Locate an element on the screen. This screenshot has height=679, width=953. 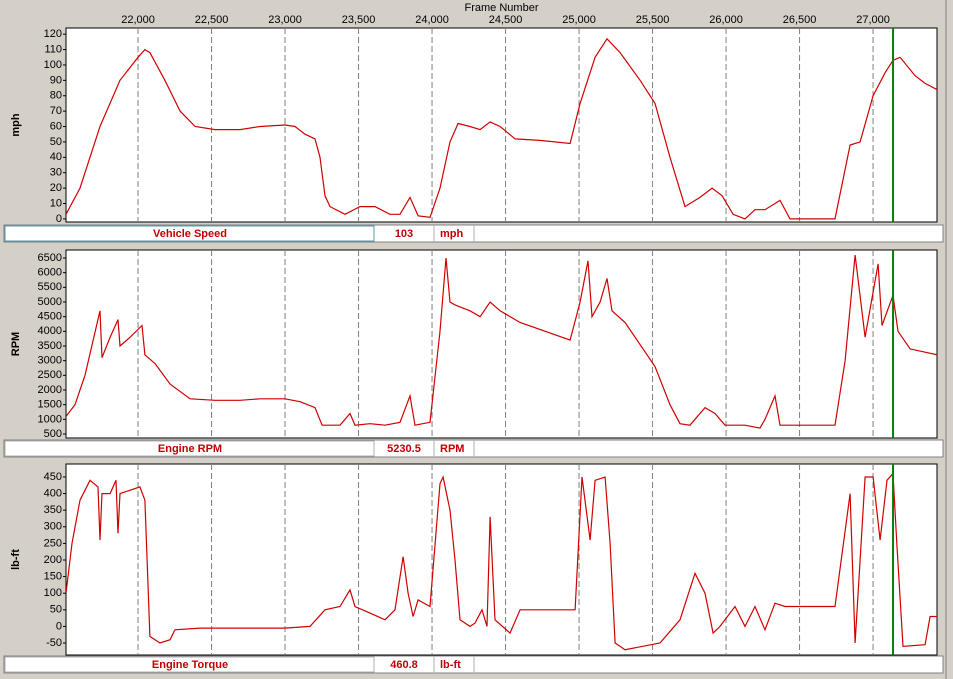
y-tick-label: 150 is located at coordinates (53, 577).